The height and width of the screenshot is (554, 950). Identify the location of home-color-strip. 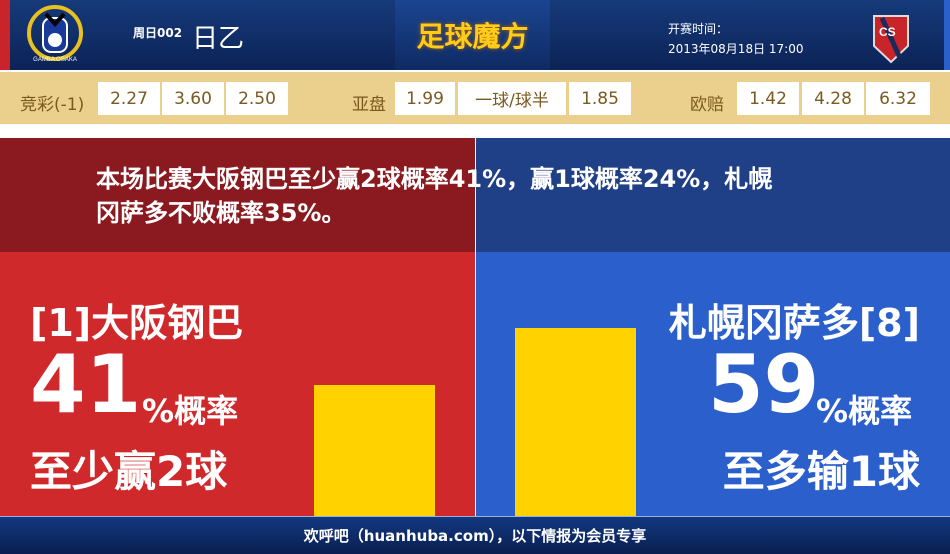
(5, 35).